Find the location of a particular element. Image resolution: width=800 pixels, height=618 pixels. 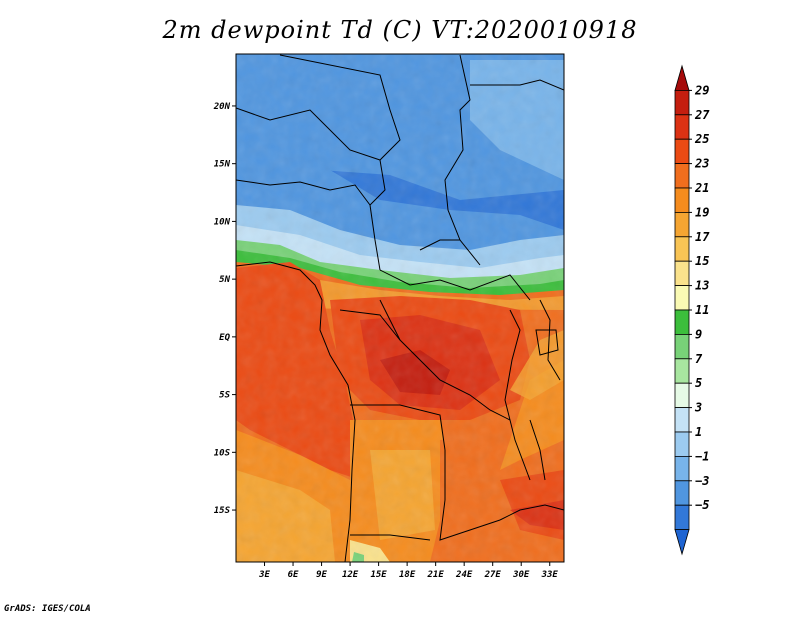

lon-tick-label: 15E is located at coordinates (378, 575).